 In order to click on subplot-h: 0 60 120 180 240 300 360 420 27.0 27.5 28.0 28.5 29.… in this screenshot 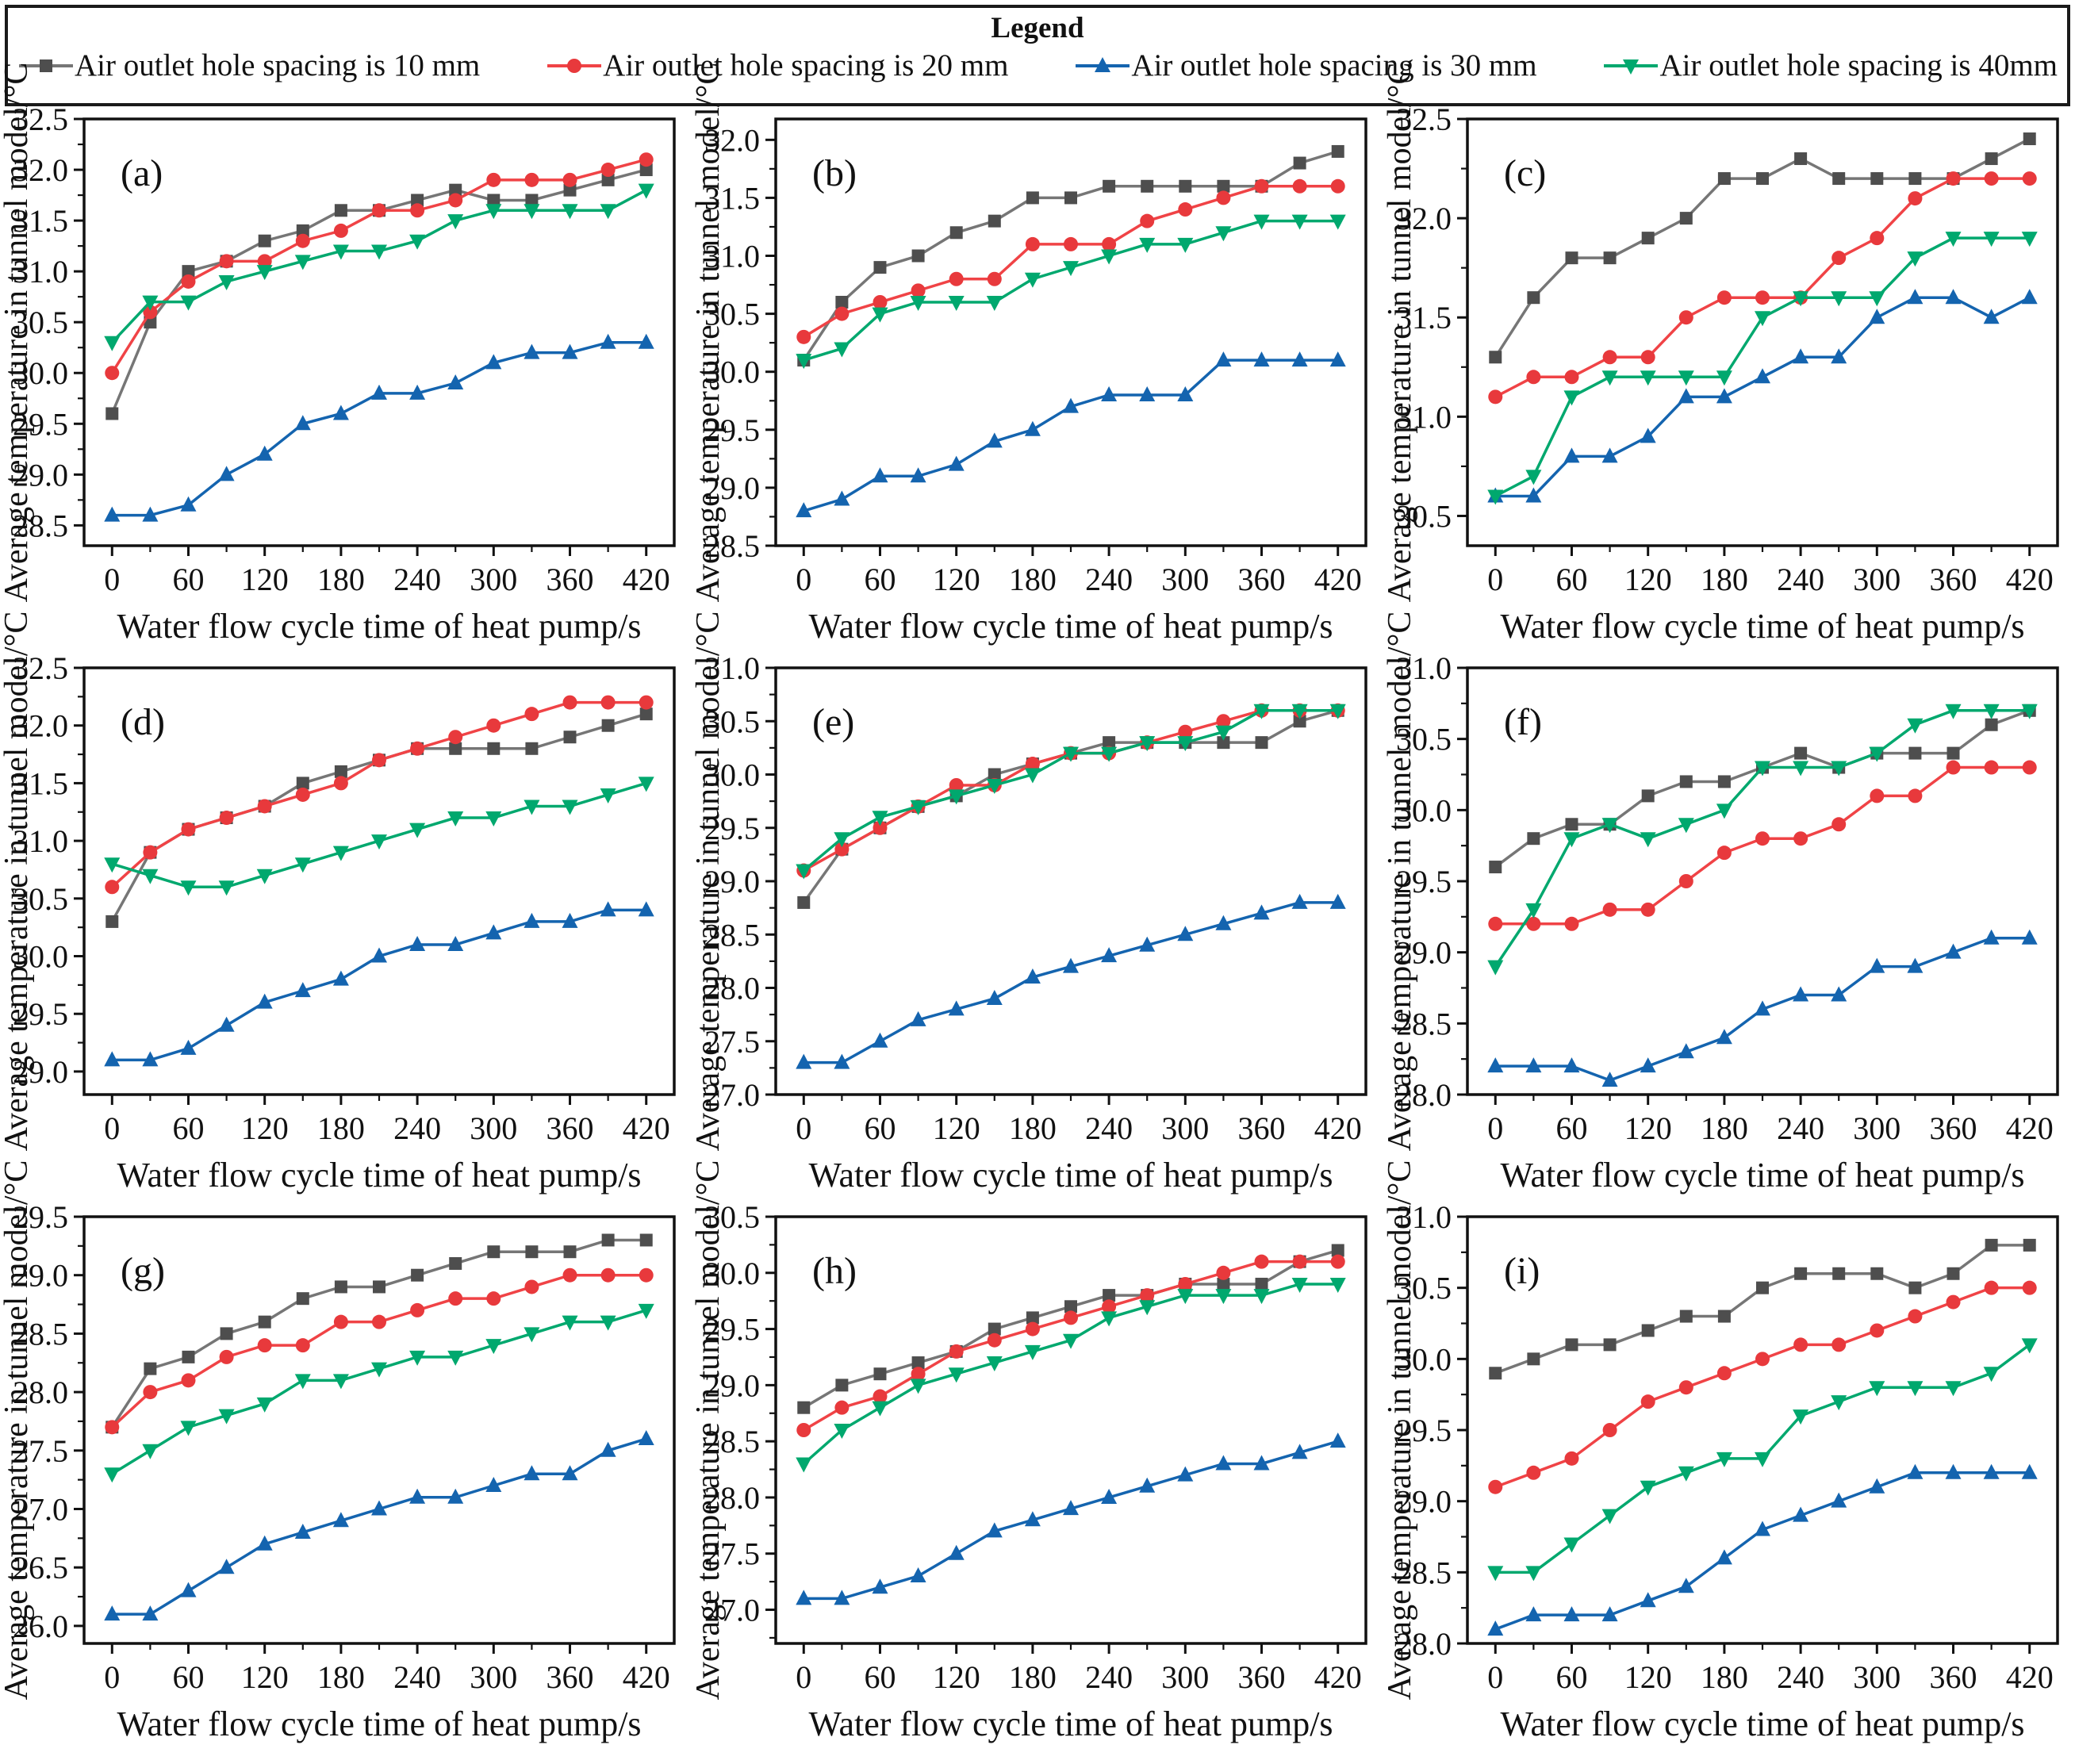, I will do `click(1036, 1457)`.